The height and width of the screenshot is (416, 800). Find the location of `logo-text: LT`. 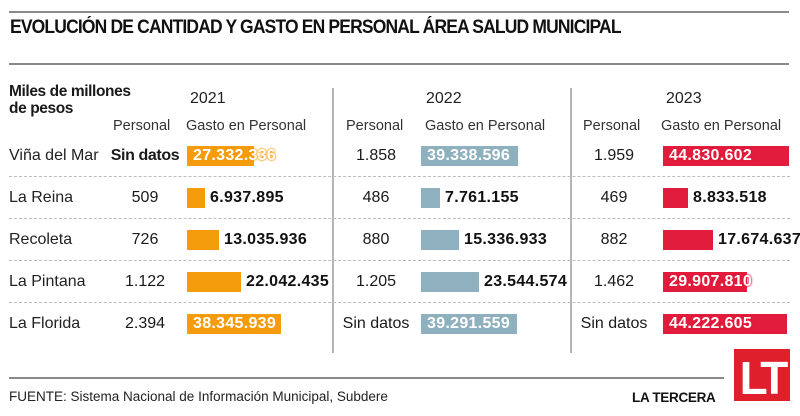

logo-text: LT is located at coordinates (764, 378).